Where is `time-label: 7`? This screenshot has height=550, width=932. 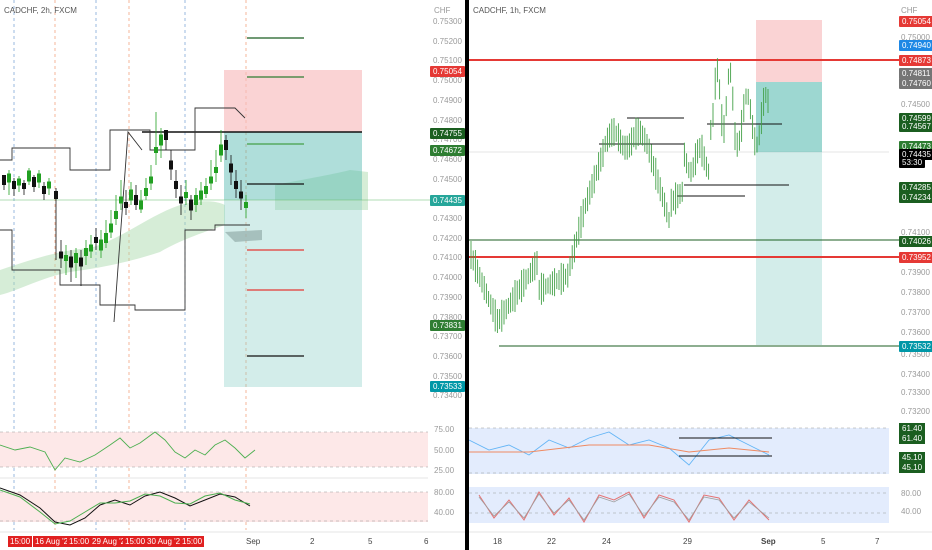
time-label: 7 is located at coordinates (877, 541).